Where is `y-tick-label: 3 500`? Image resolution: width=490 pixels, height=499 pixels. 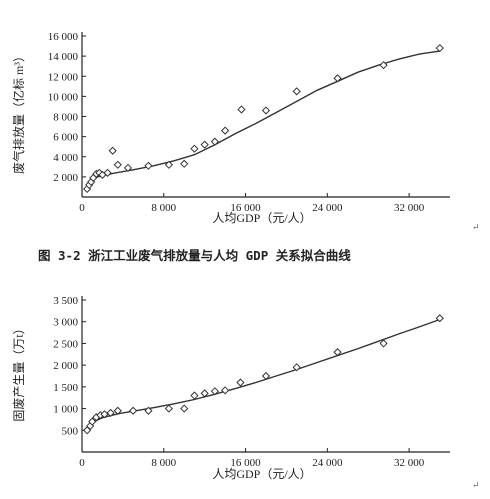
y-tick-label: 3 500 is located at coordinates (65, 301).